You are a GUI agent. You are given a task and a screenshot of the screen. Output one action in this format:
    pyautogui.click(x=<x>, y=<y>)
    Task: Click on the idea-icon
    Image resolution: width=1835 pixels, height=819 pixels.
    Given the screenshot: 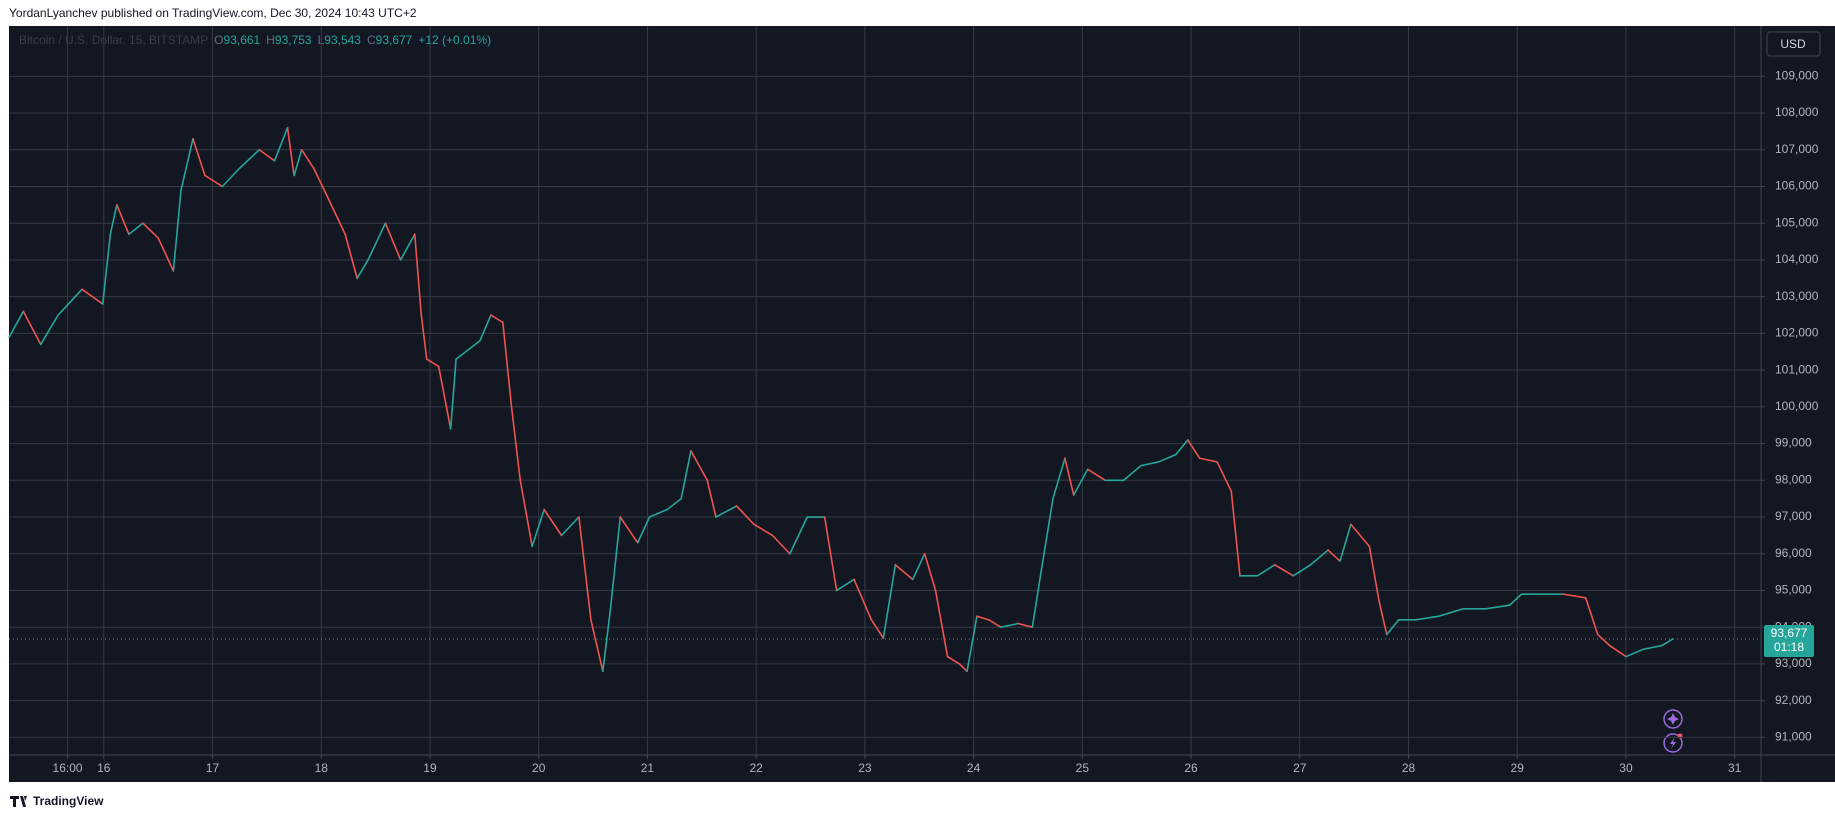 What is the action you would take?
    pyautogui.click(x=1673, y=719)
    